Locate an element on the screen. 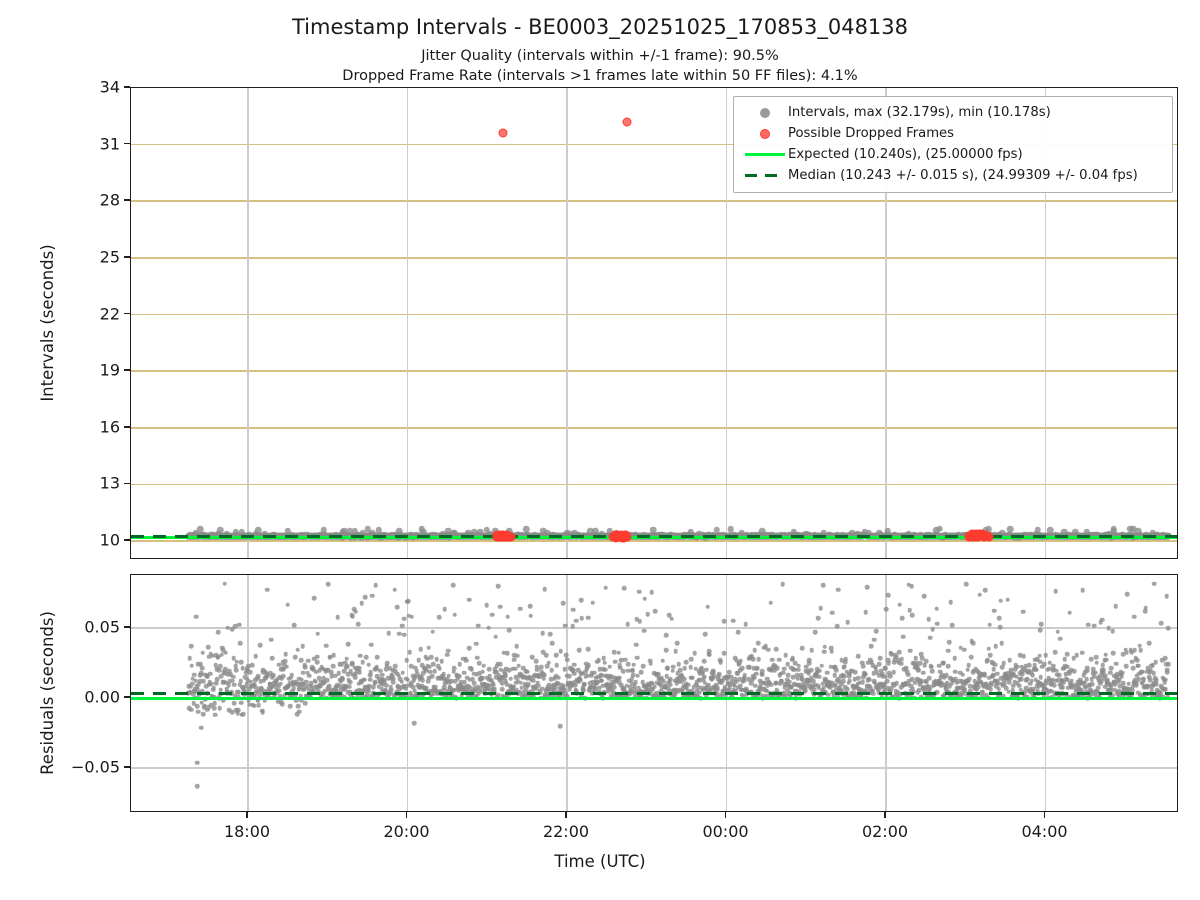 The width and height of the screenshot is (1200, 900). y-tick-label: 31 is located at coordinates (109, 144).